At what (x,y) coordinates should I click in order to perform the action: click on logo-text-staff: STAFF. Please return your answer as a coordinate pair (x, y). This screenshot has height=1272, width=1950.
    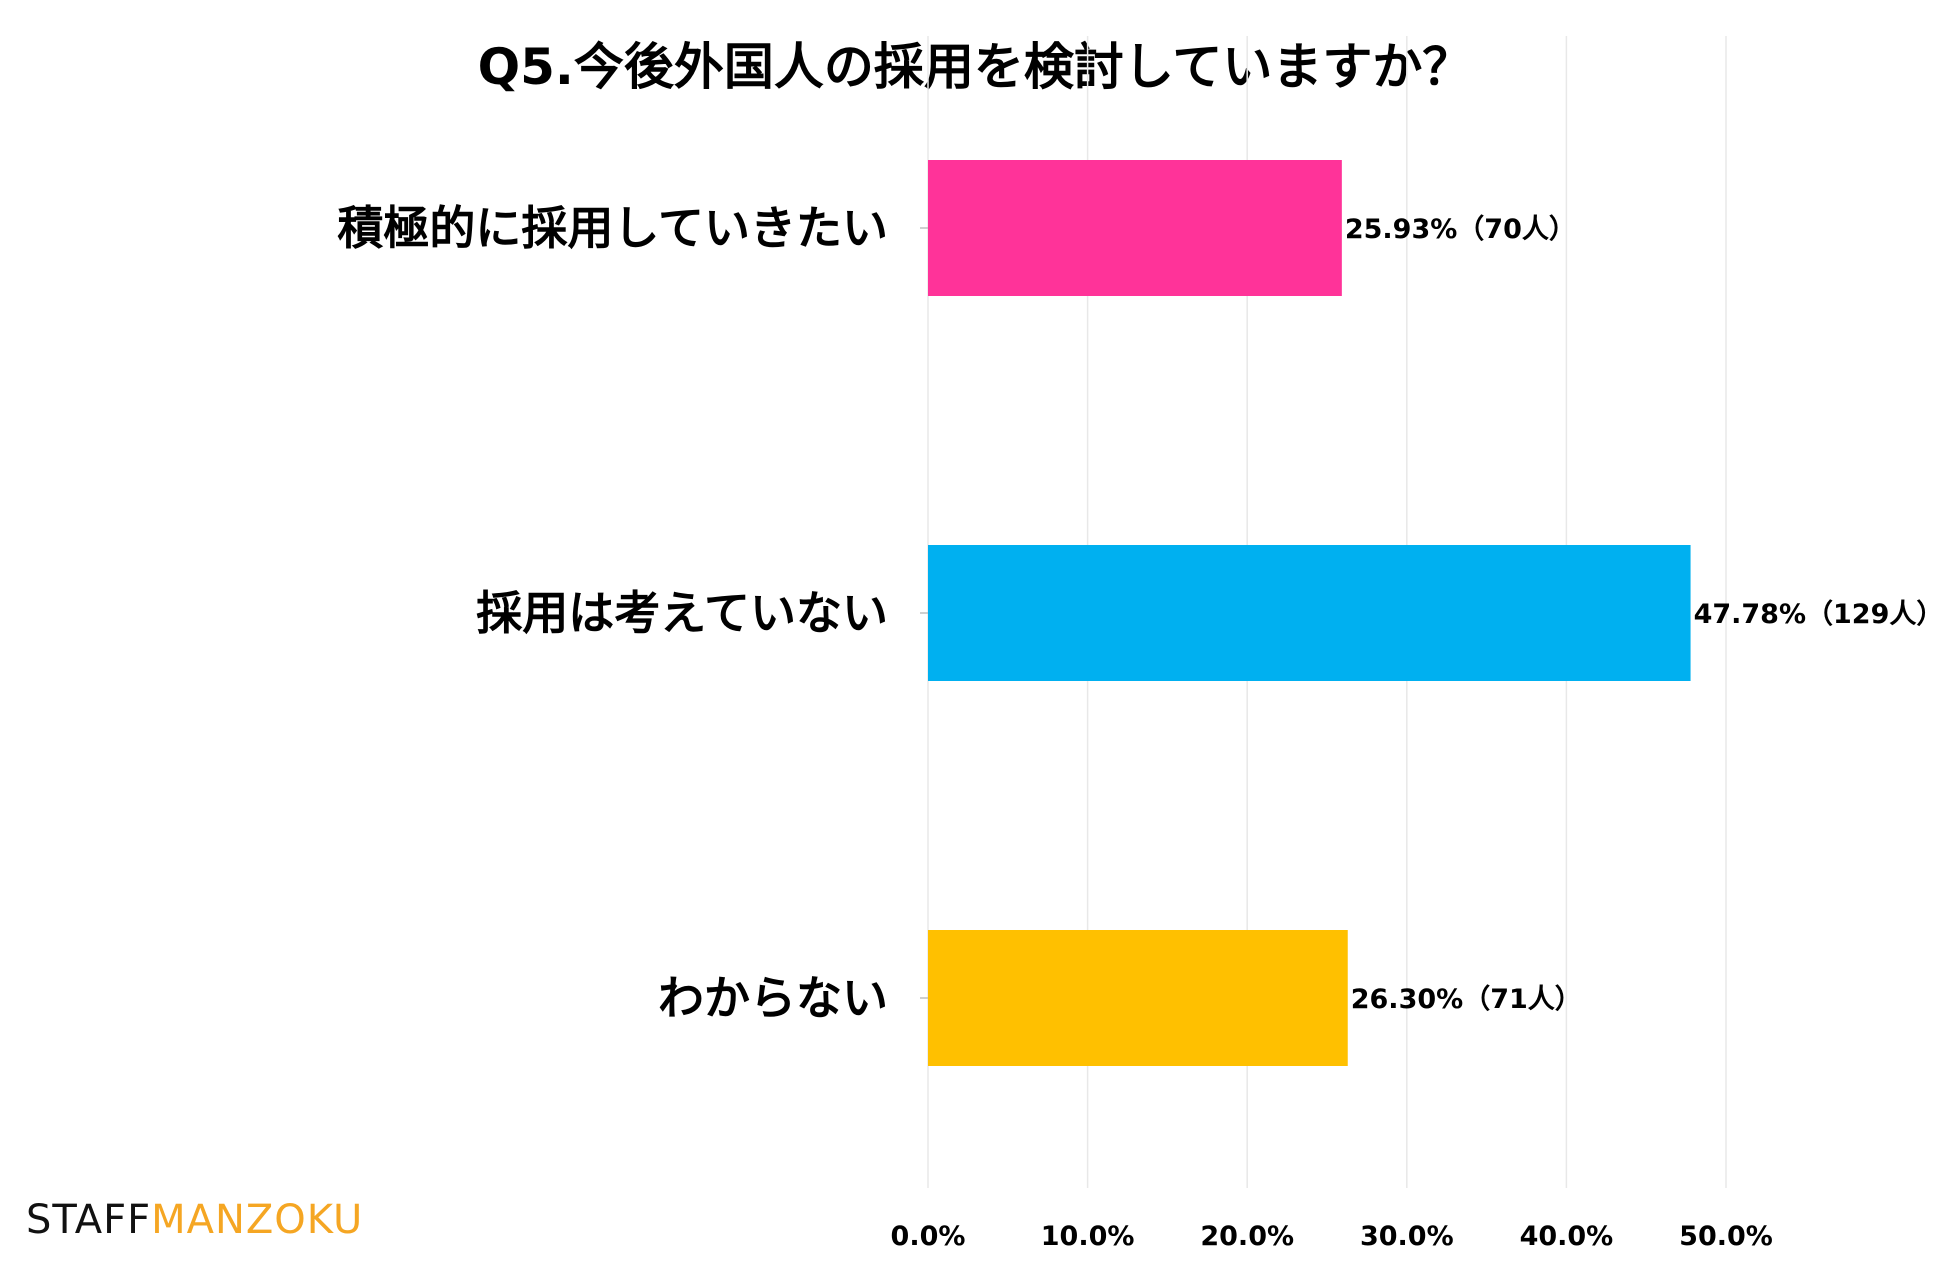
    Looking at the image, I should click on (89, 1220).